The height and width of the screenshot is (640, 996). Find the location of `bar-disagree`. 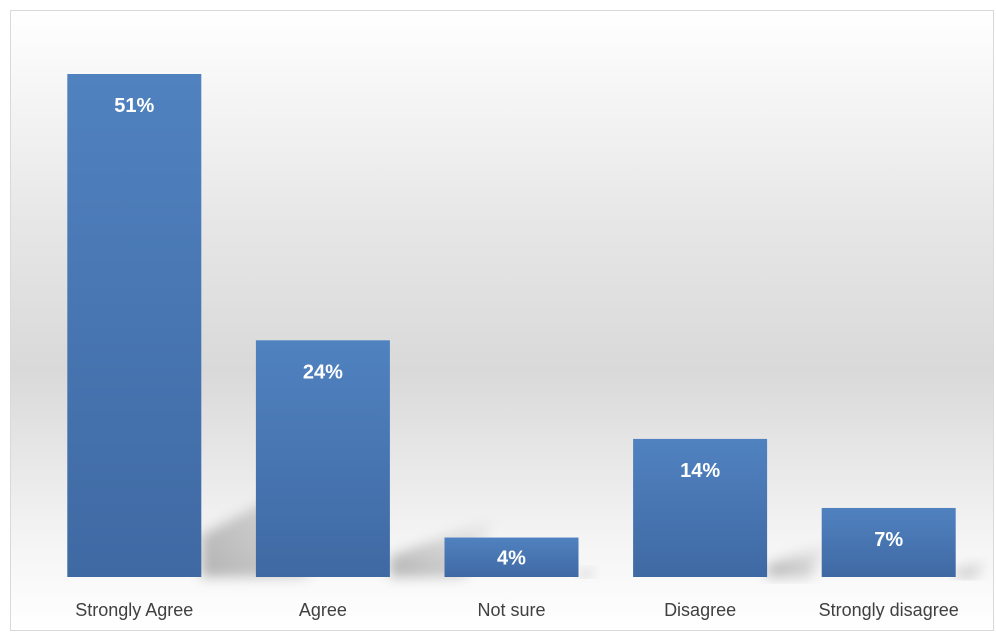

bar-disagree is located at coordinates (700, 507).